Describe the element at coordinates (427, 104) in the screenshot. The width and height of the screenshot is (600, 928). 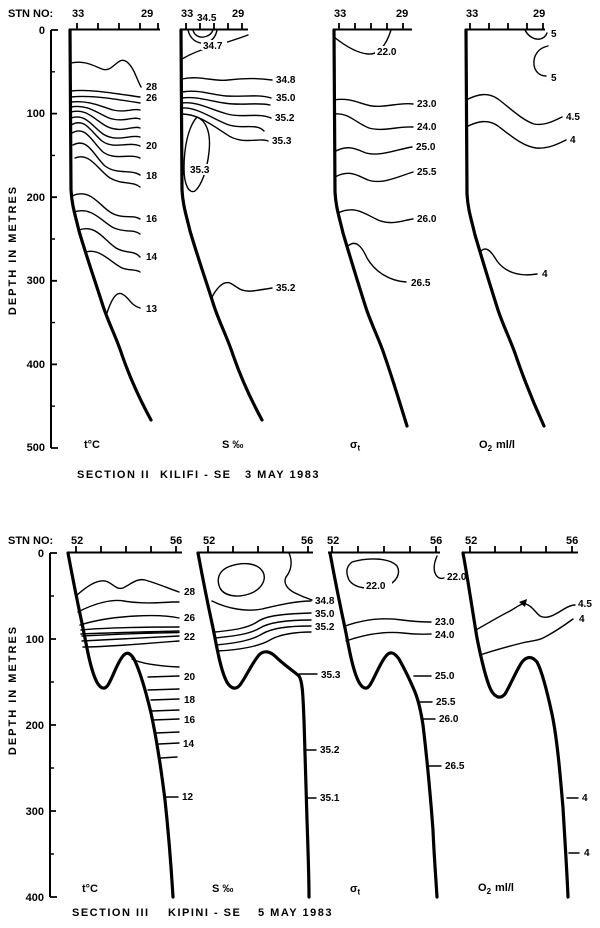
I see `contour-label: 23.0` at that location.